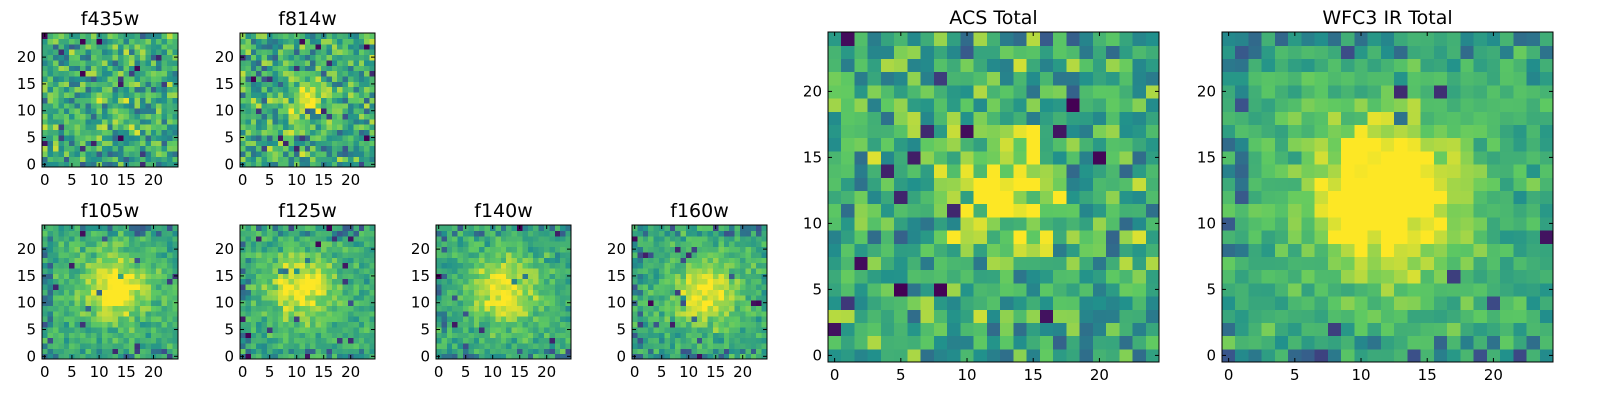  I want to click on x-tick-label: 0, so click(45, 372).